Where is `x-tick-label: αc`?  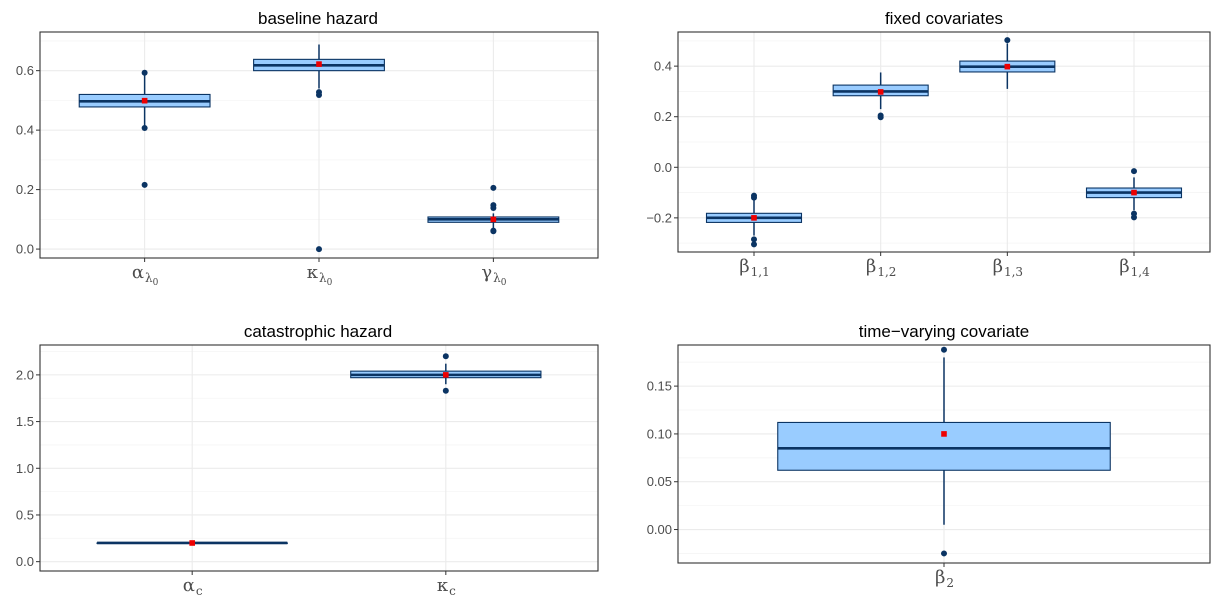 x-tick-label: αc is located at coordinates (193, 586).